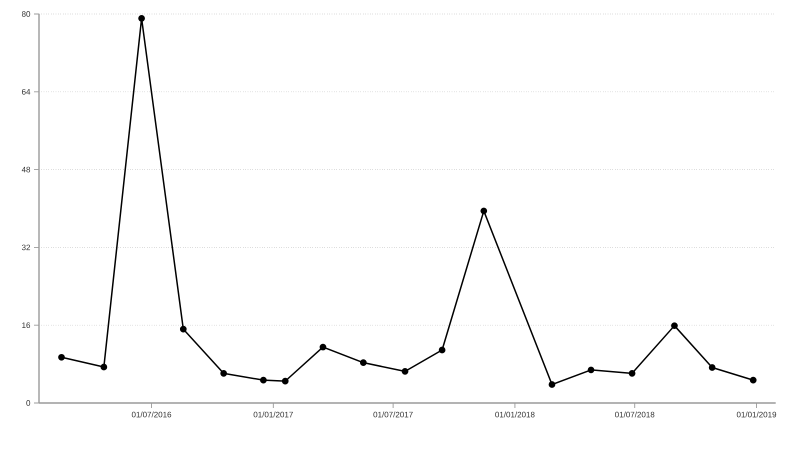 The image size is (810, 452). What do you see at coordinates (26, 14) in the screenshot?
I see `y-tick-label: 80` at bounding box center [26, 14].